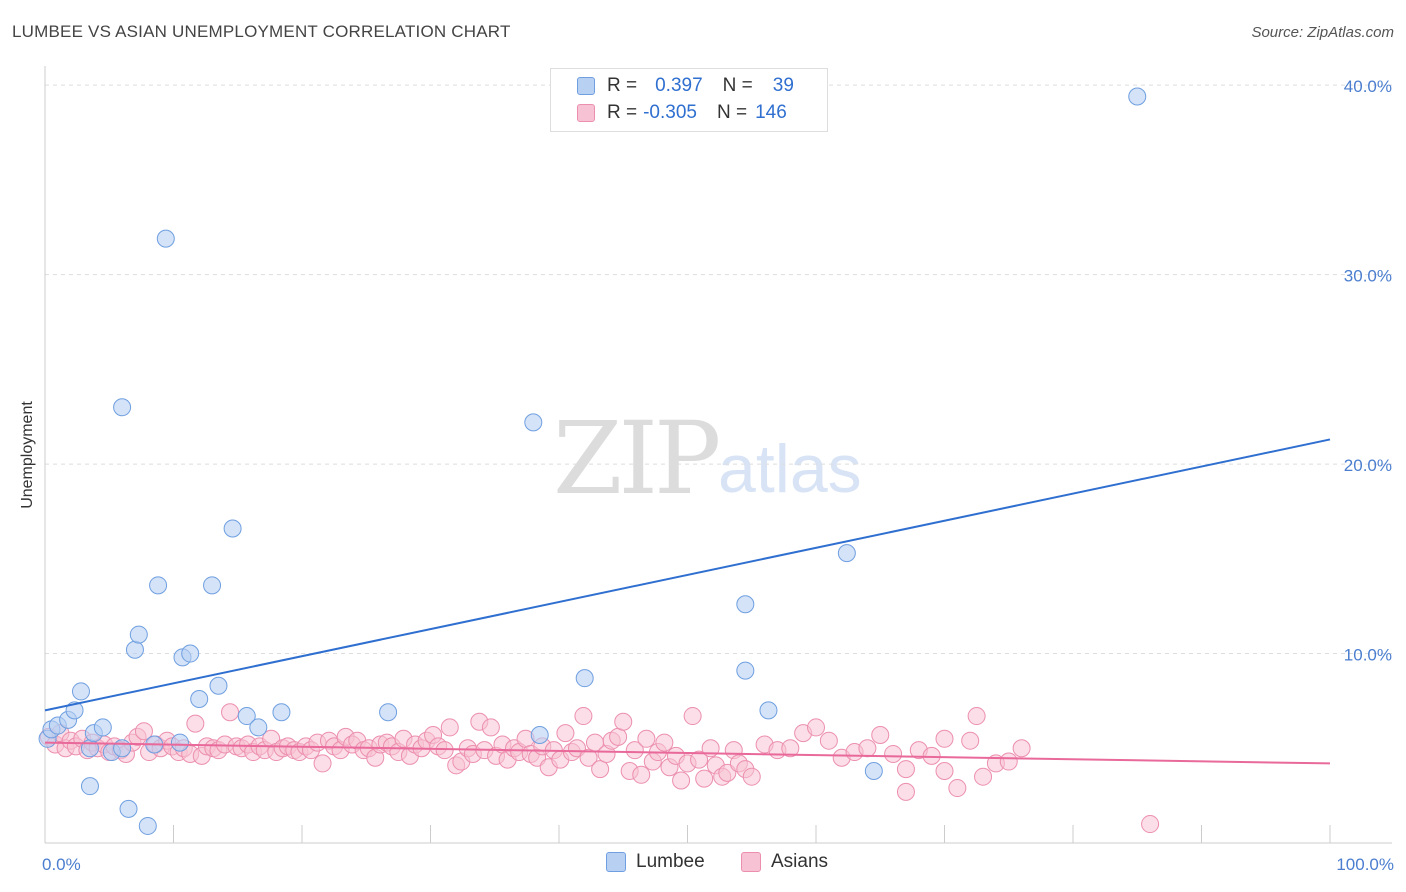 This screenshot has height=892, width=1406. I want to click on y-tick-label: 10.0%, so click(1368, 655).